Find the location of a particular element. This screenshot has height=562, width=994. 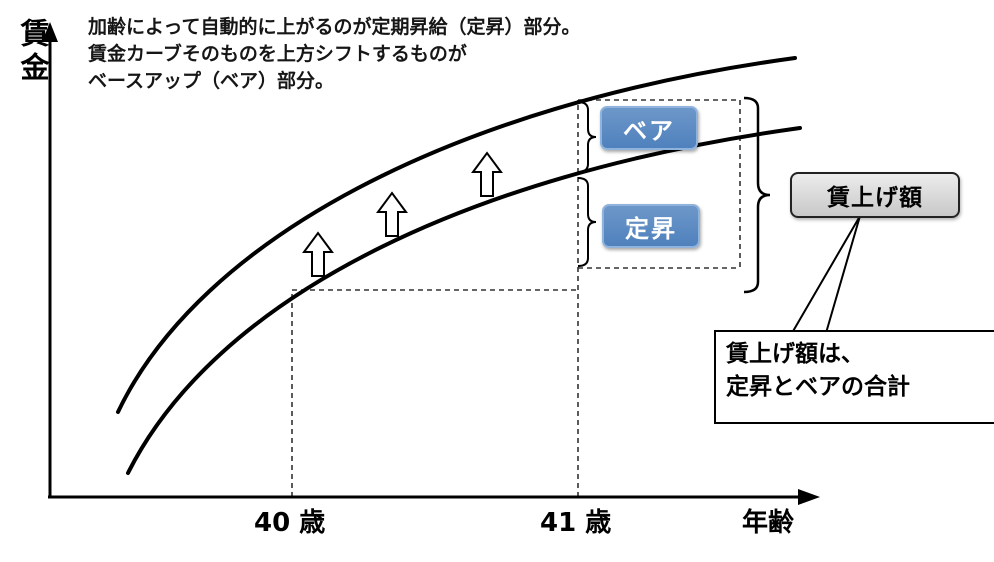

callout-box: 賃上げ額は、 定昇とベアの合計 is located at coordinates (854, 377).